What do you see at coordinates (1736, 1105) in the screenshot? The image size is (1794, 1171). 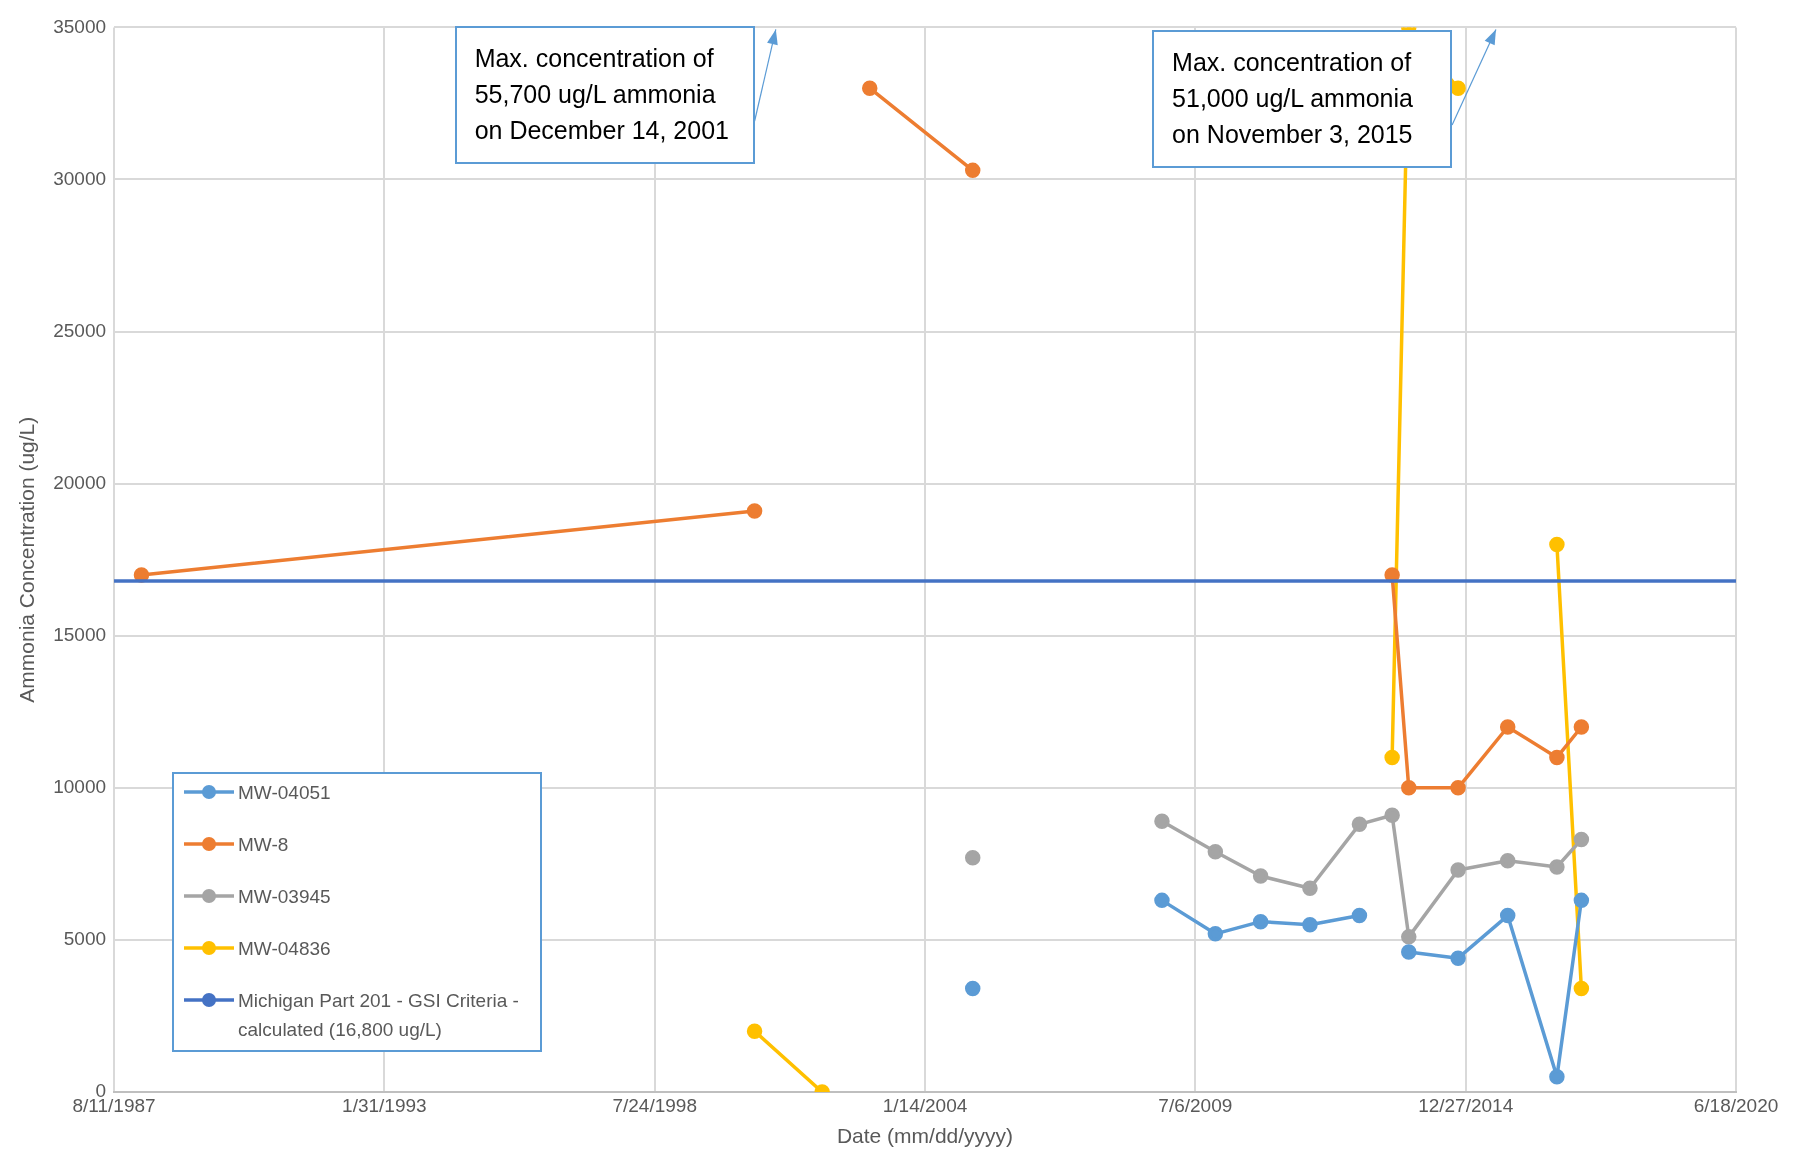 I see `x-tick-label: 6/18/2020` at bounding box center [1736, 1105].